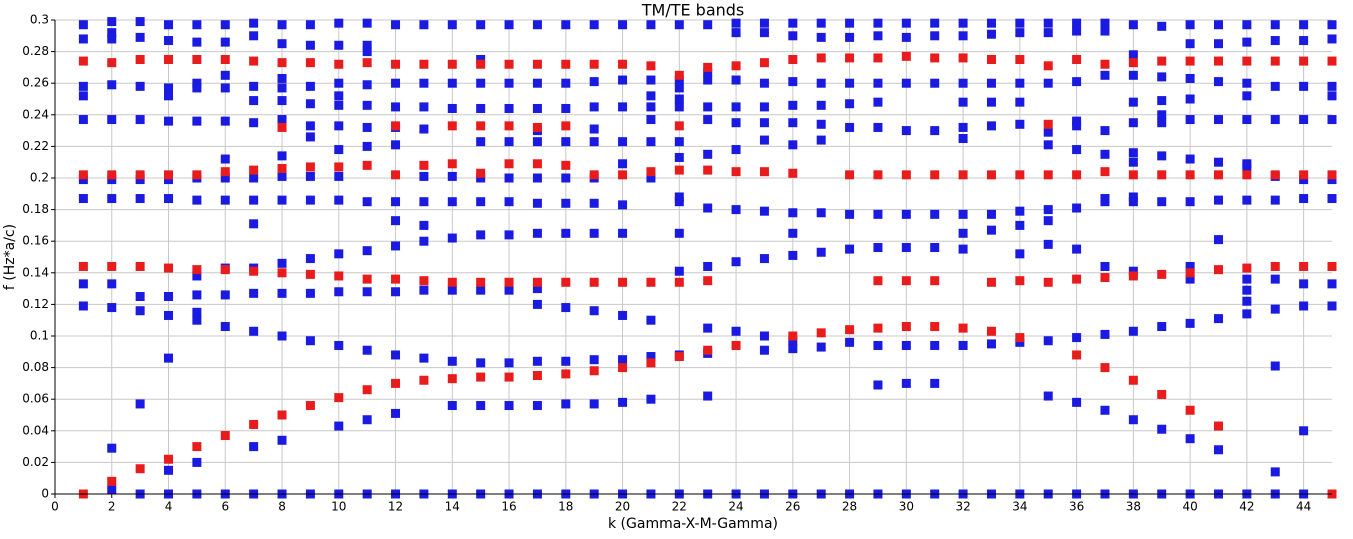 The height and width of the screenshot is (539, 1353). Describe the element at coordinates (35, 430) in the screenshot. I see `y-tick-label: 0.04` at that location.